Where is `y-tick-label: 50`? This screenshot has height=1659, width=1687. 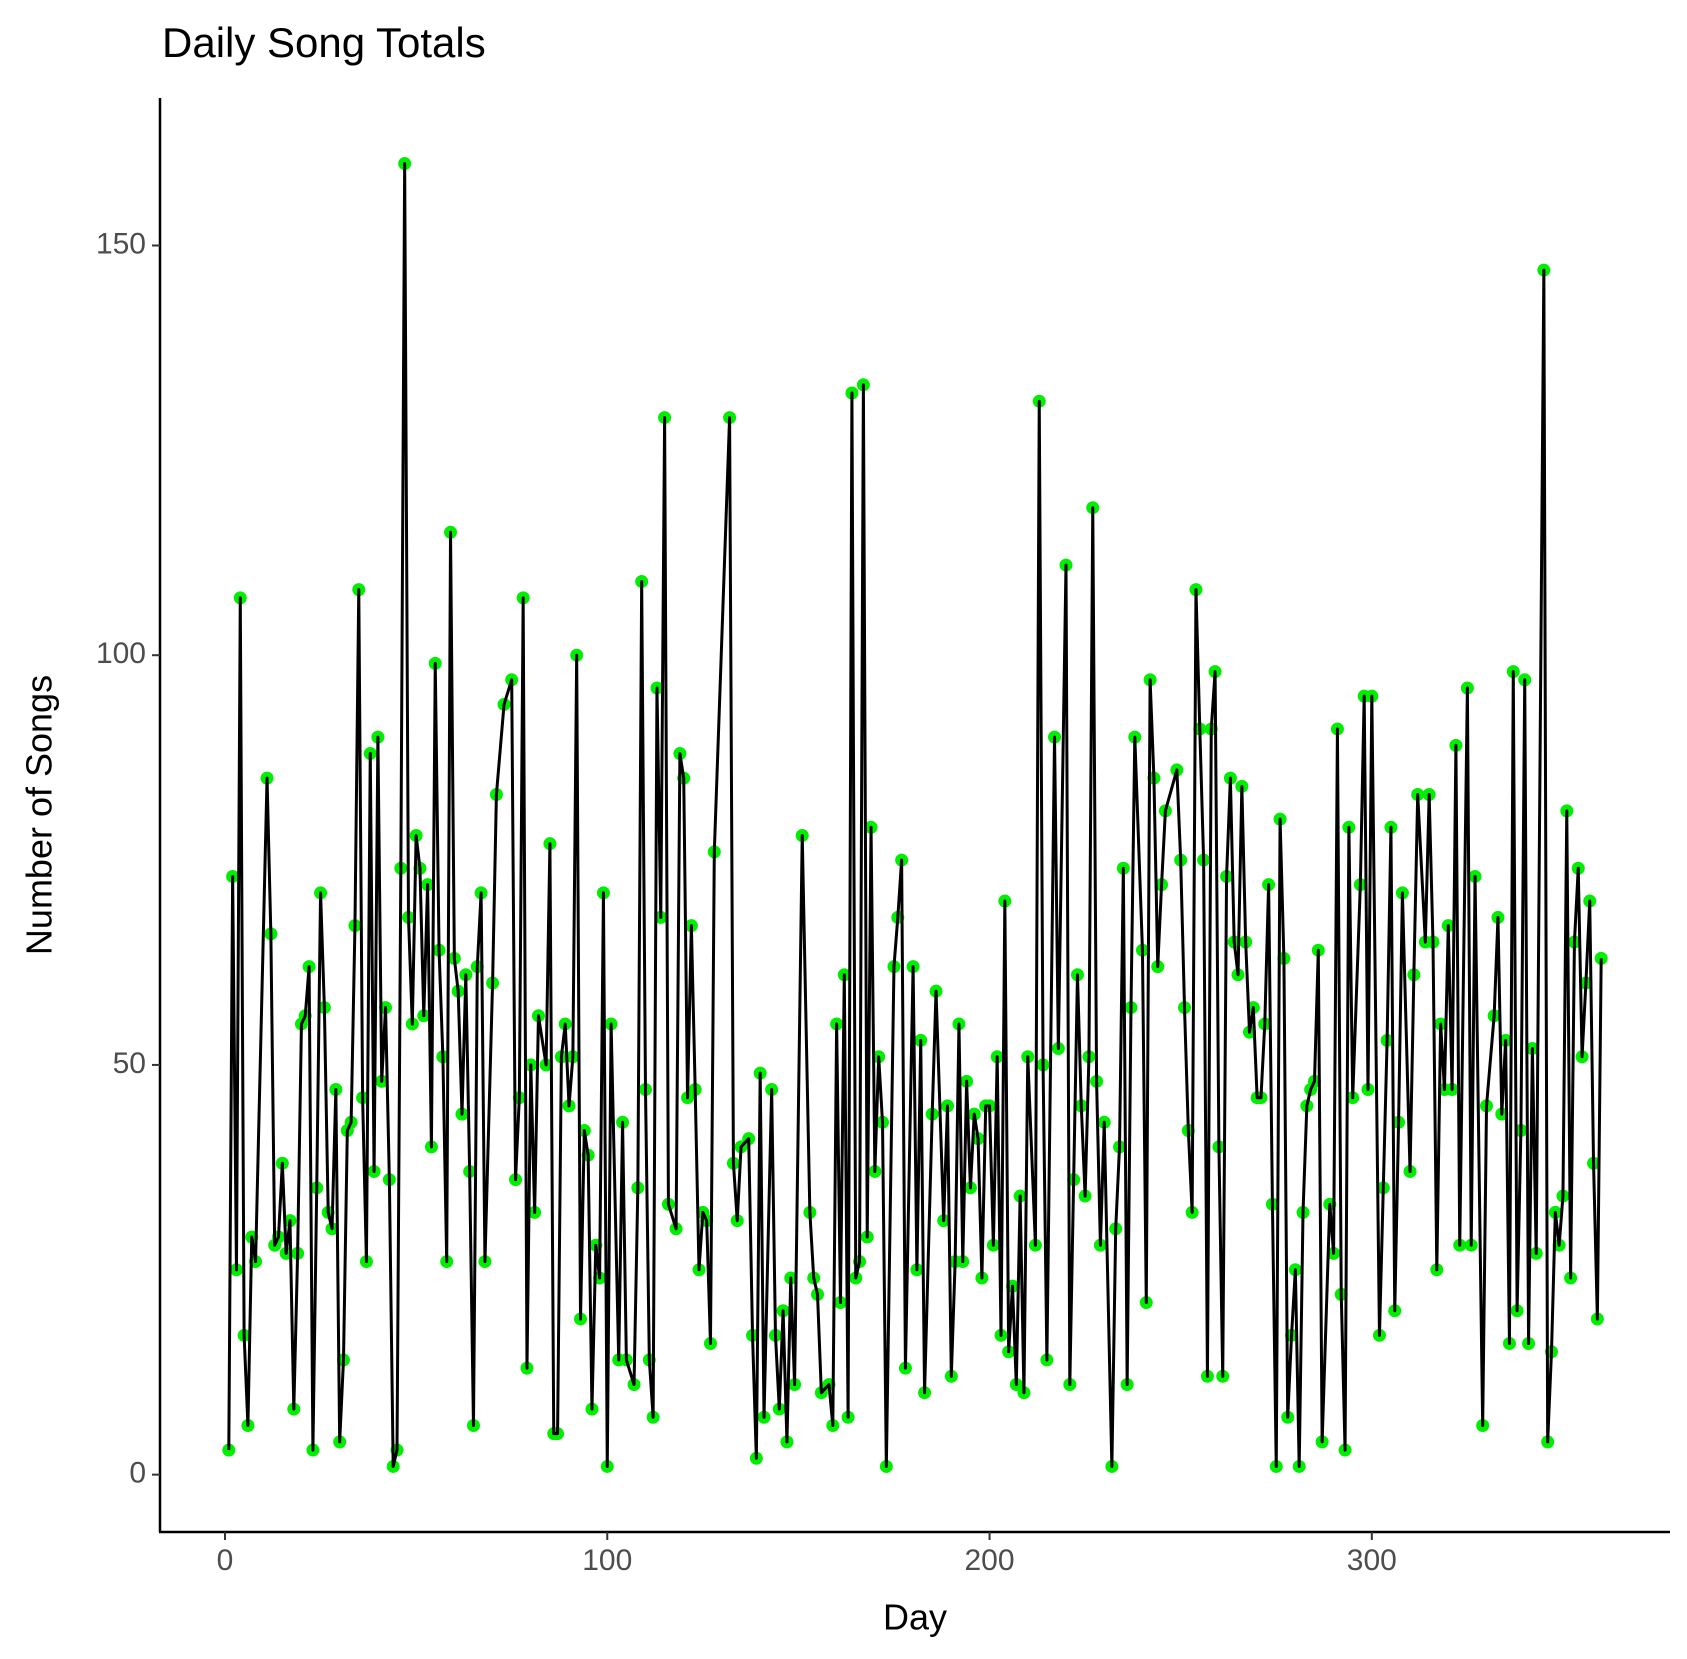 y-tick-label: 50 is located at coordinates (129, 1063).